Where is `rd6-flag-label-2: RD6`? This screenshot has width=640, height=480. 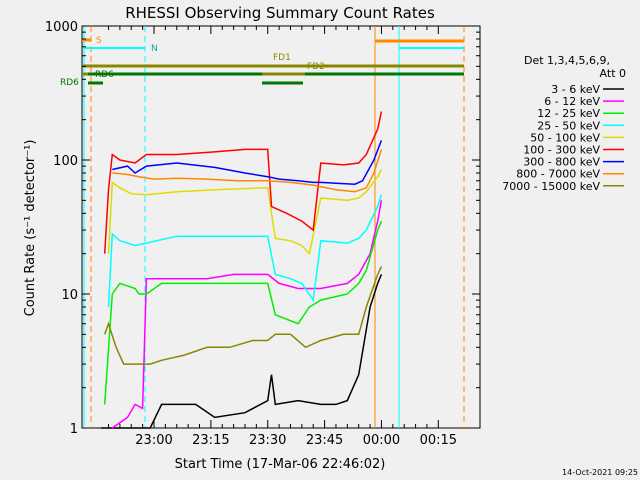 rd6-flag-label-2: RD6 is located at coordinates (69, 83).